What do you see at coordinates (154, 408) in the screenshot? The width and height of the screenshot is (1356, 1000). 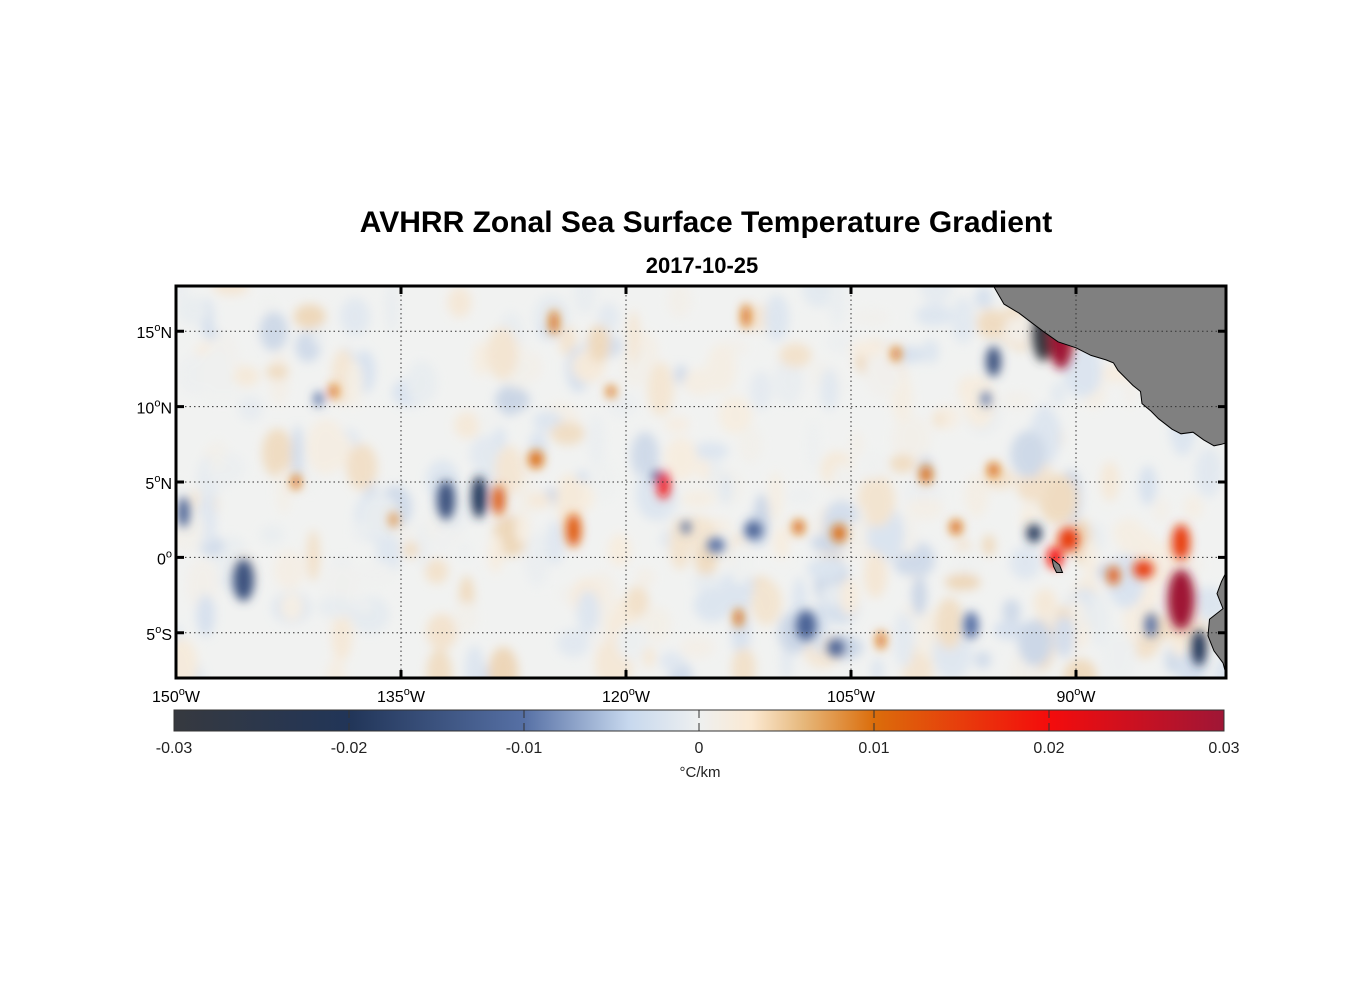 I see `lat-tick-label: 10oN` at bounding box center [154, 408].